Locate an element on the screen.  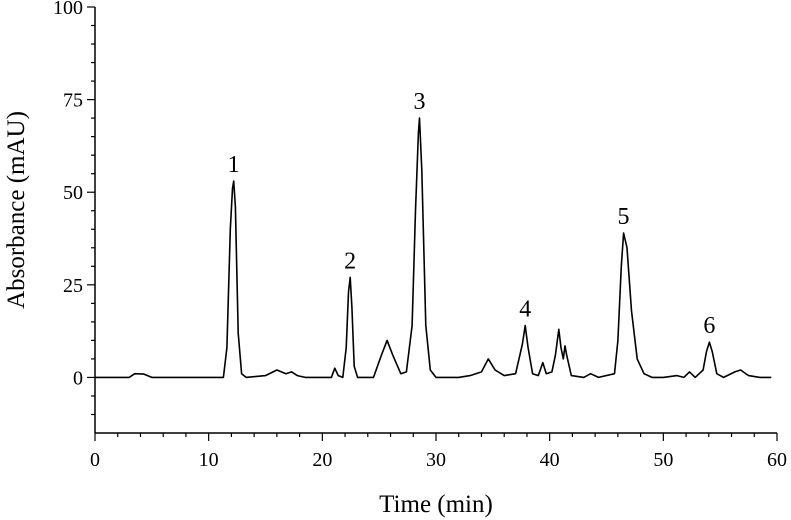
peak-label: 1 is located at coordinates (234, 165).